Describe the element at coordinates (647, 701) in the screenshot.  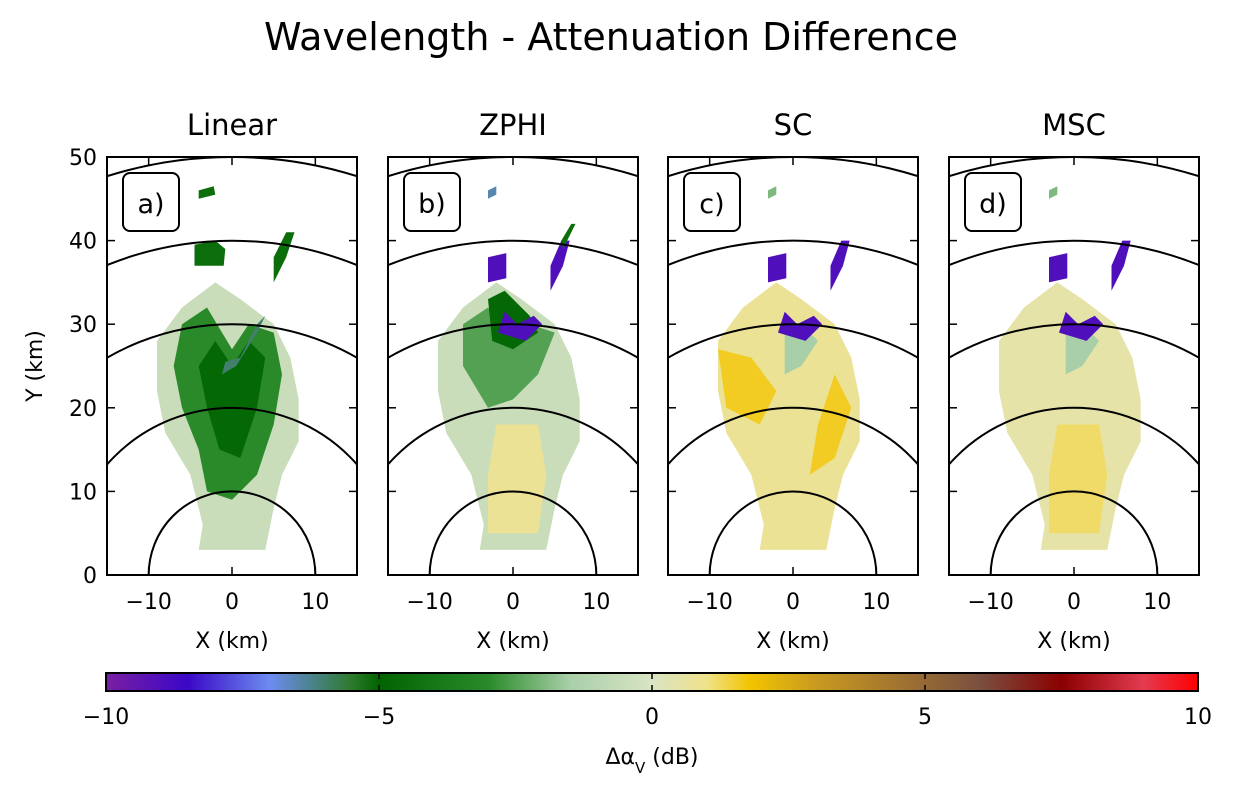
I see `colorbar-ticks: −10 −5 0 5 10` at that location.